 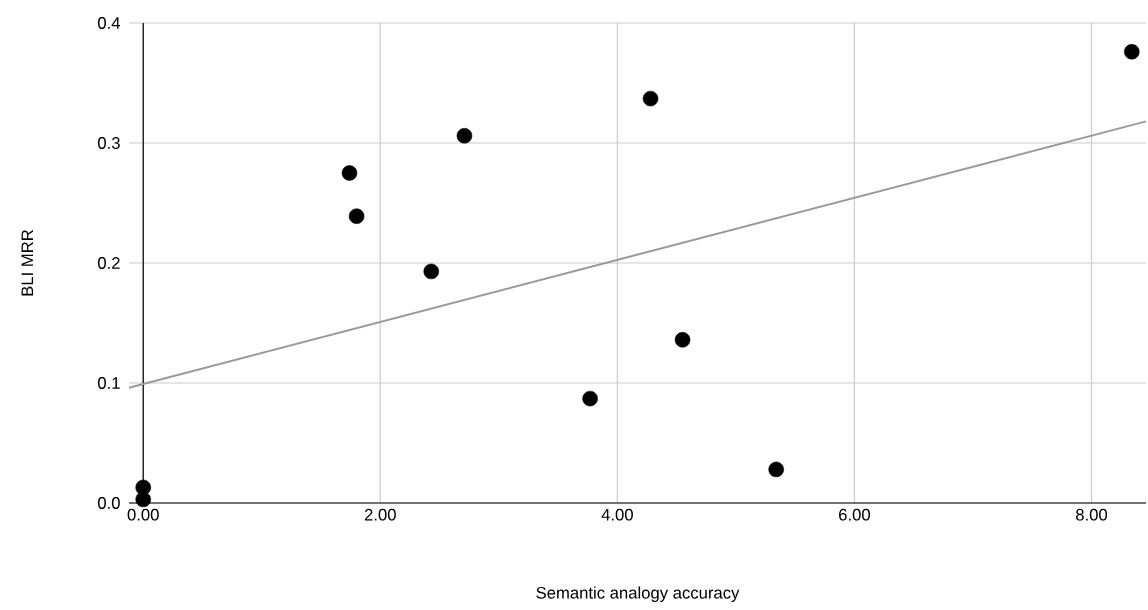 I want to click on x-tick-label: 4.00, so click(x=617, y=514).